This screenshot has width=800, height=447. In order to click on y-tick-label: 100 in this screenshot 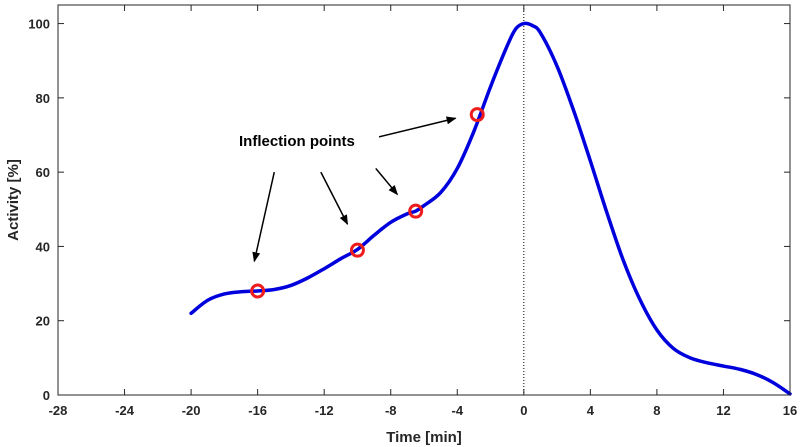, I will do `click(39, 24)`.